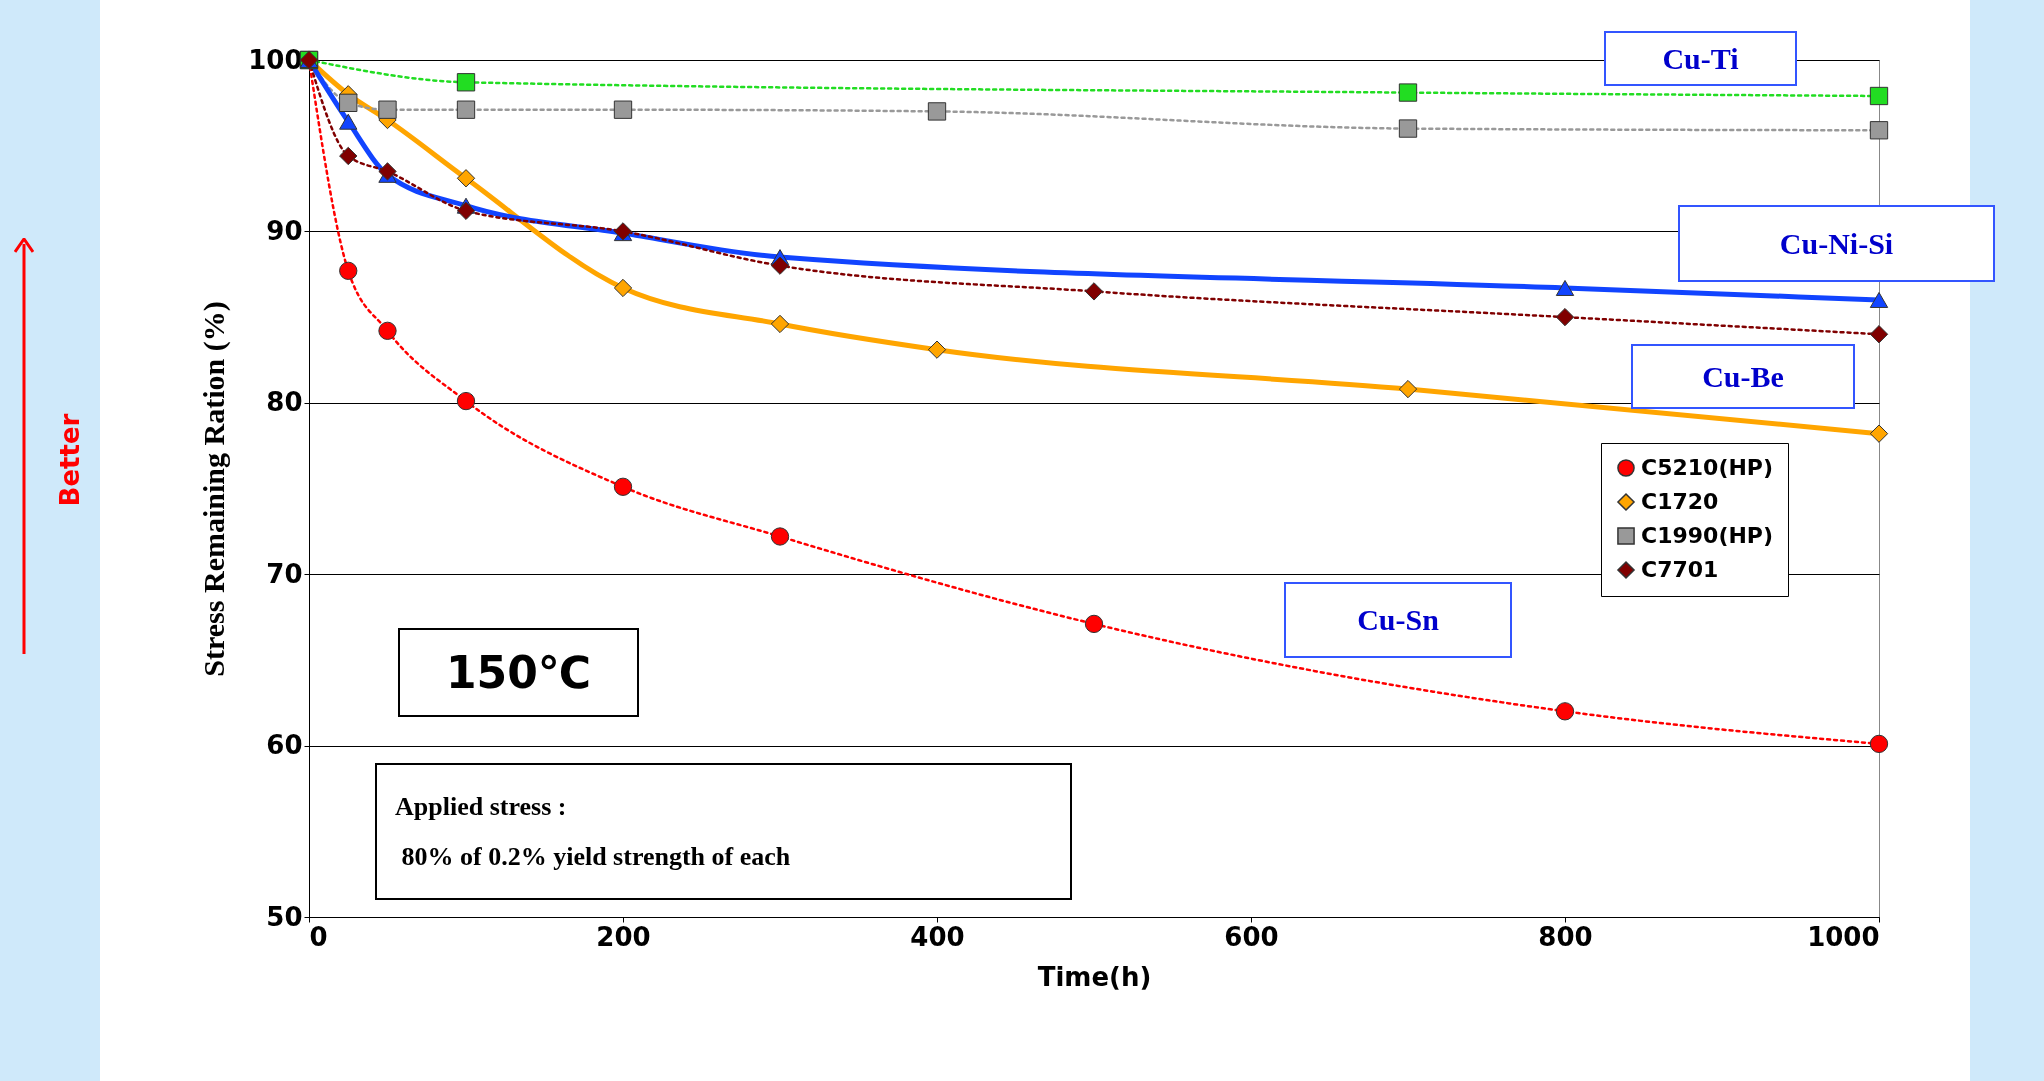  What do you see at coordinates (623, 936) in the screenshot?
I see `x-tick-label: 200` at bounding box center [623, 936].